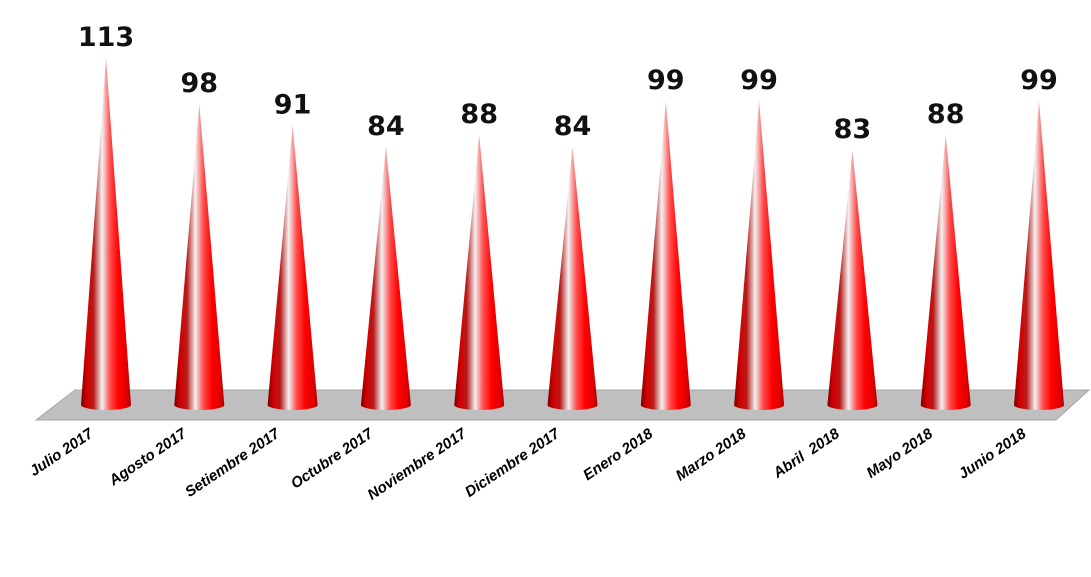  Describe the element at coordinates (147, 457) in the screenshot. I see `category-label: Agosto 2017` at that location.